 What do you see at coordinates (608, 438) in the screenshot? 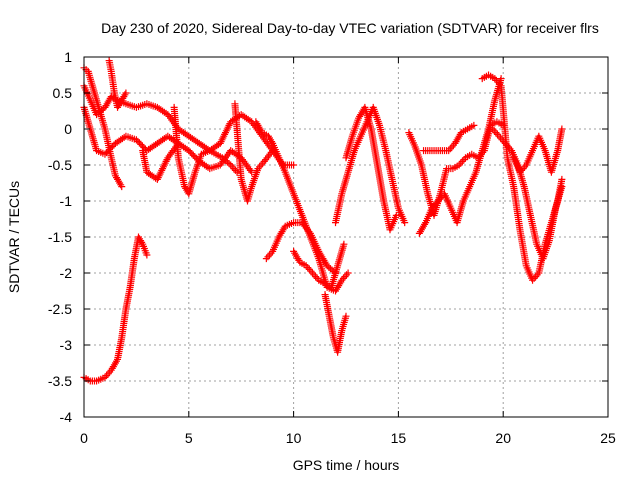
I see `x-tick-label: 25` at bounding box center [608, 438].